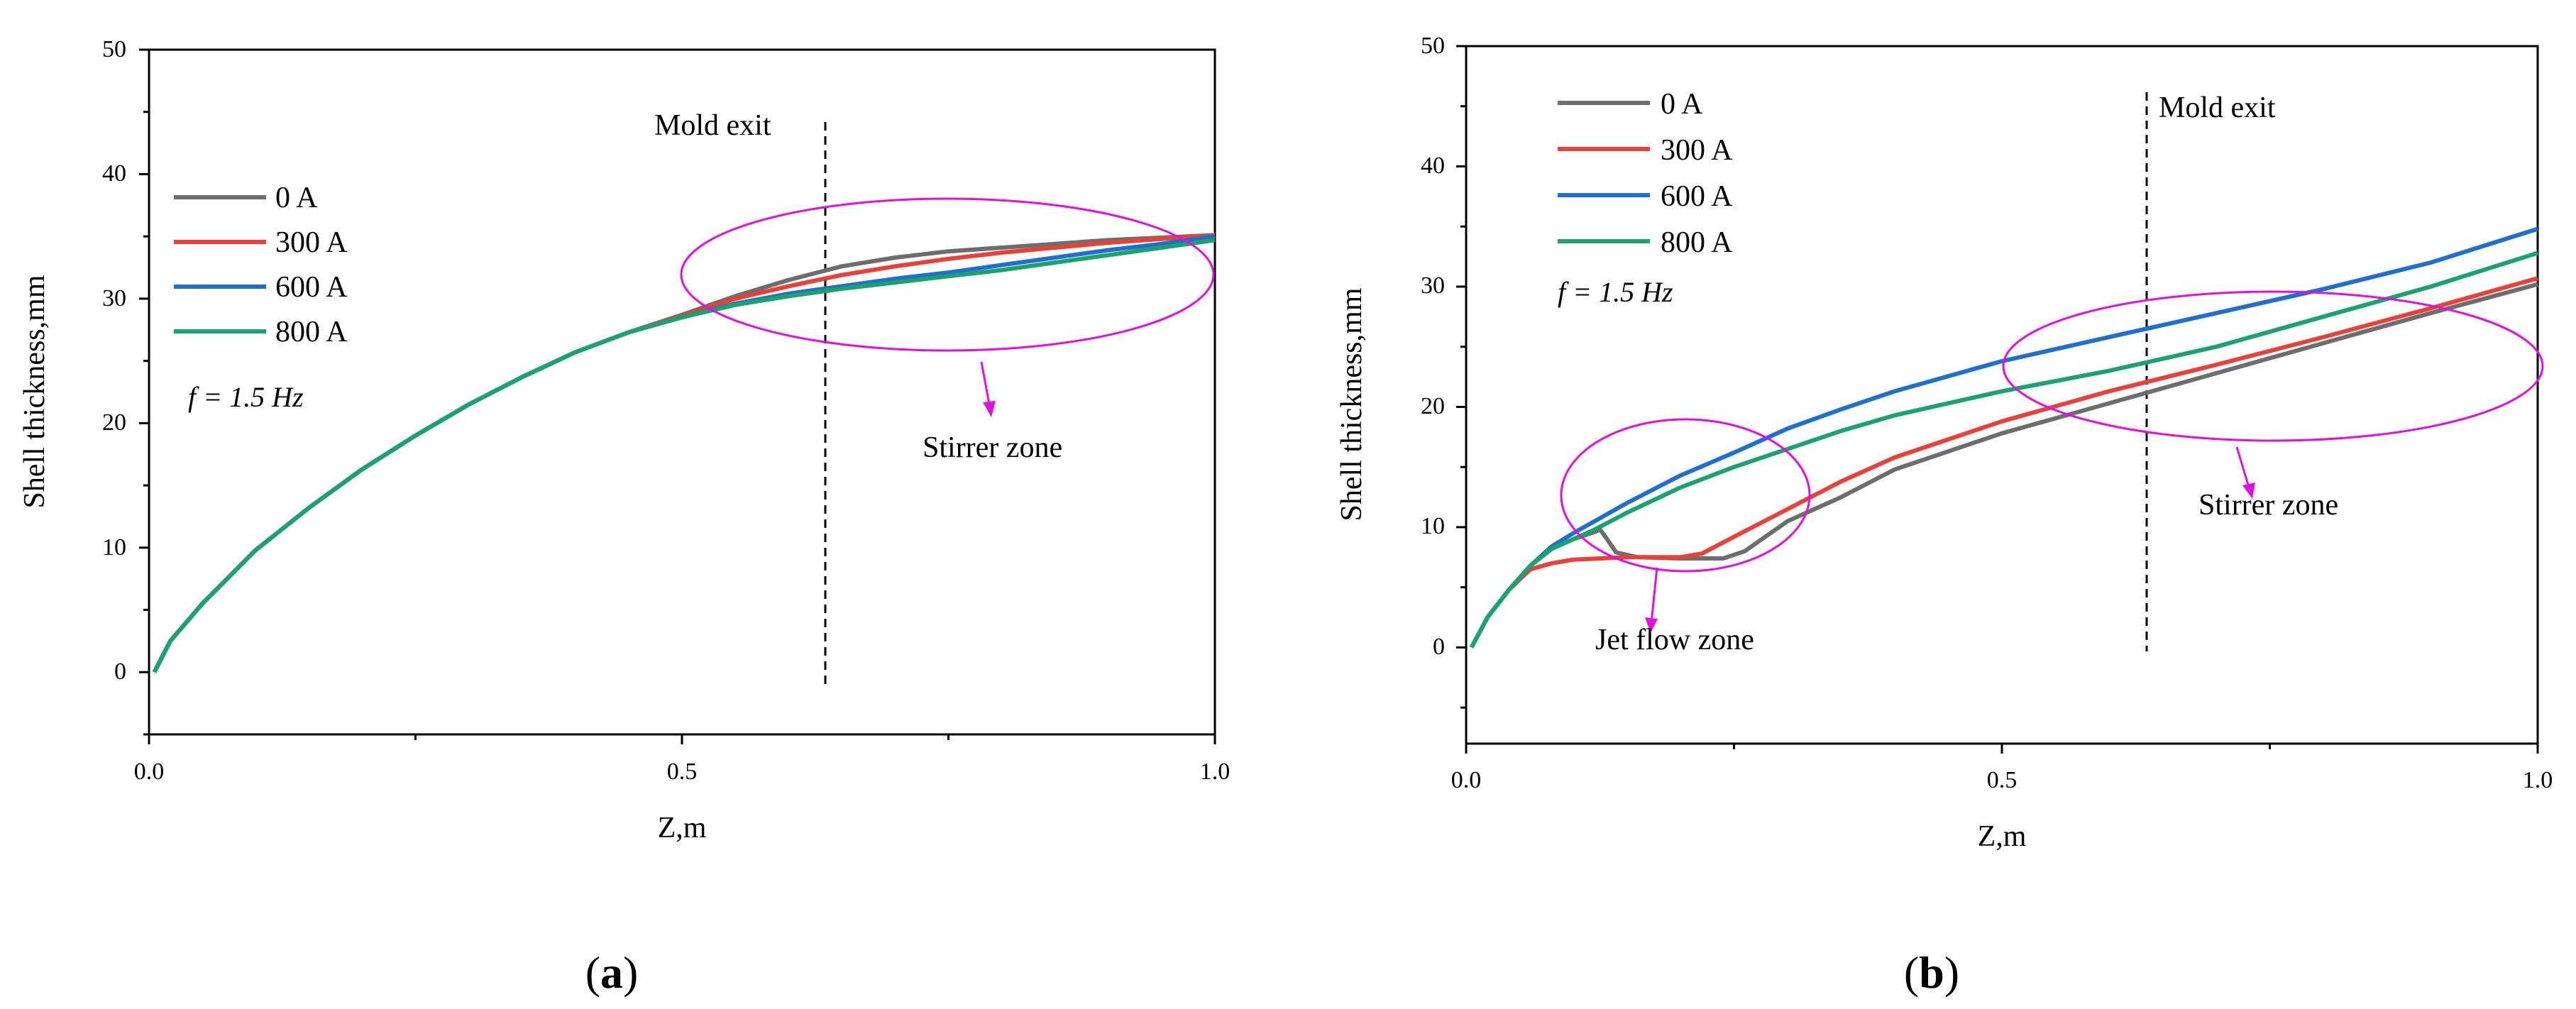  Describe the element at coordinates (1654, 595) in the screenshot. I see `jet-flow-zone-arrow` at that location.